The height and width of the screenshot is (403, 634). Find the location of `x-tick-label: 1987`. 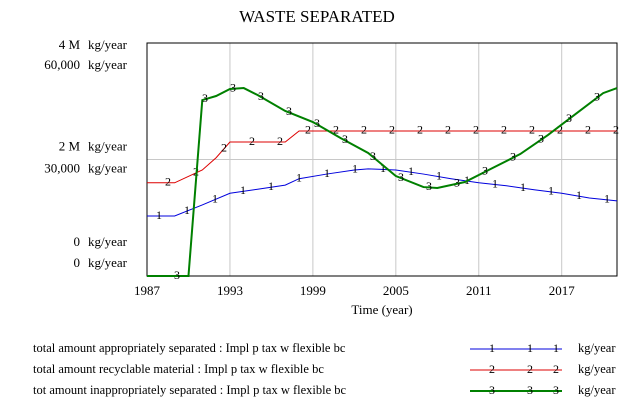

x-tick-label: 1987 is located at coordinates (147, 290).